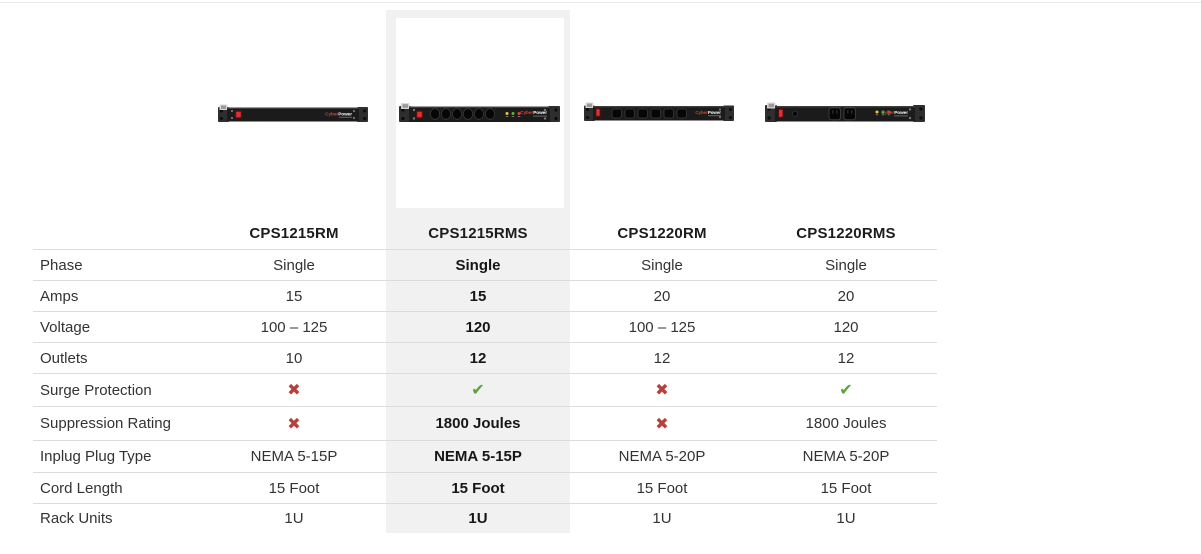 The height and width of the screenshot is (554, 1201). Describe the element at coordinates (81, 488) in the screenshot. I see `row-label: Cord Length` at that location.